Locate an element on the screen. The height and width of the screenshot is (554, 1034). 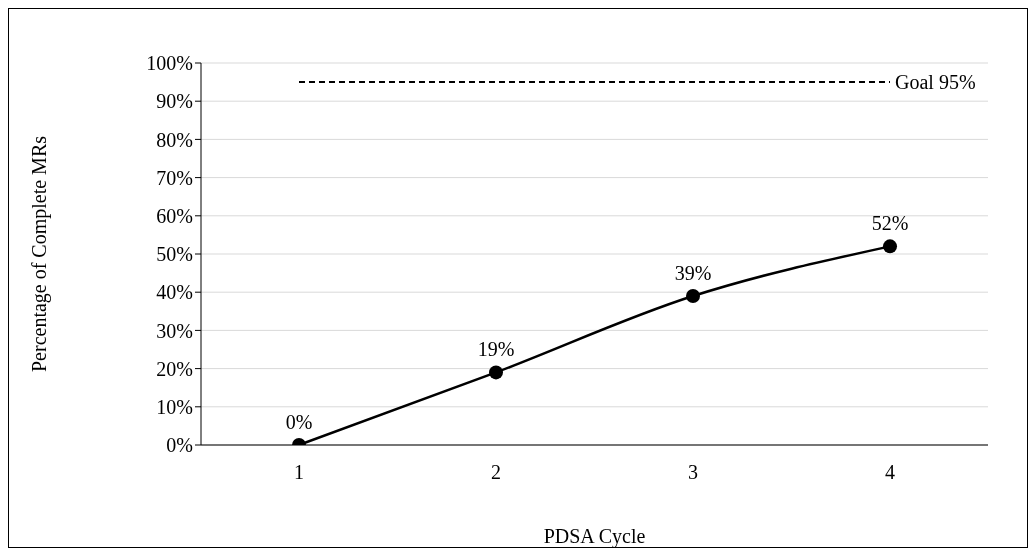
data-label: 19% is located at coordinates (496, 349).